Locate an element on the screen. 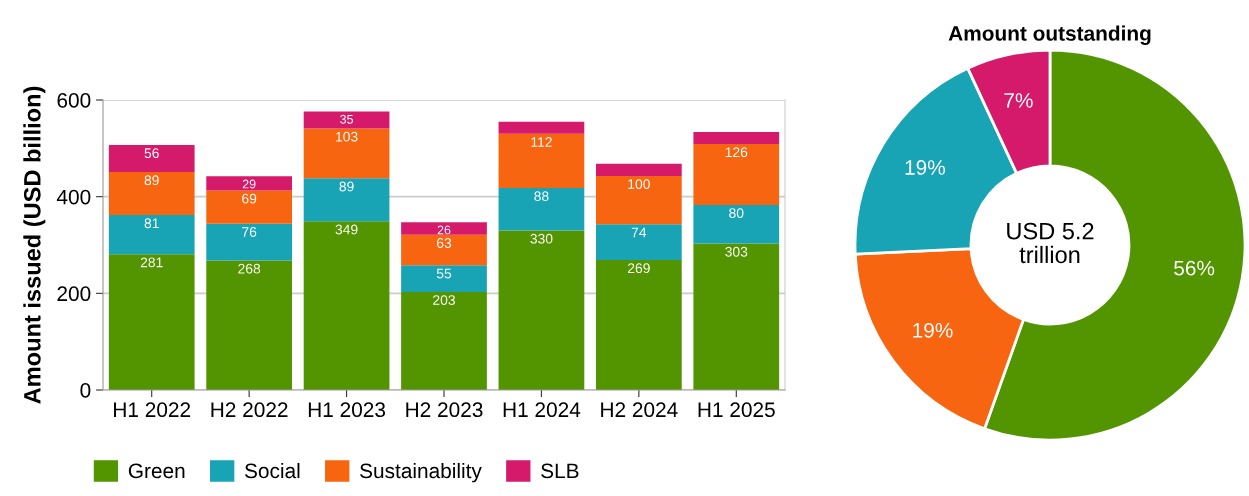 This screenshot has width=1249, height=496. chart-title: Amount outstanding is located at coordinates (1049, 35).